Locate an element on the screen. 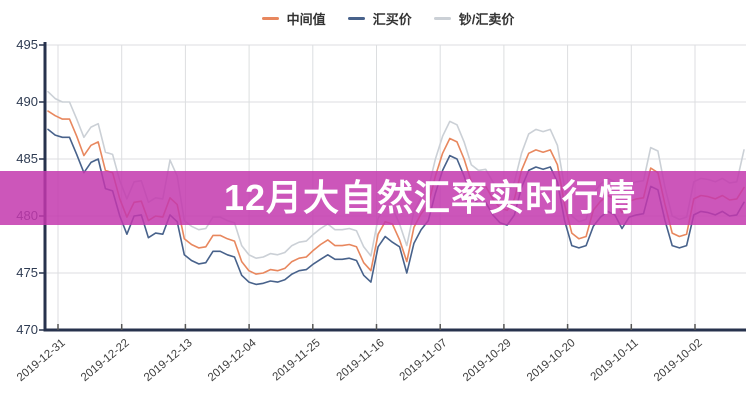 Image resolution: width=746 pixels, height=400 pixels. legend-label-cash-sell: 钞/汇卖价 is located at coordinates (486, 19).